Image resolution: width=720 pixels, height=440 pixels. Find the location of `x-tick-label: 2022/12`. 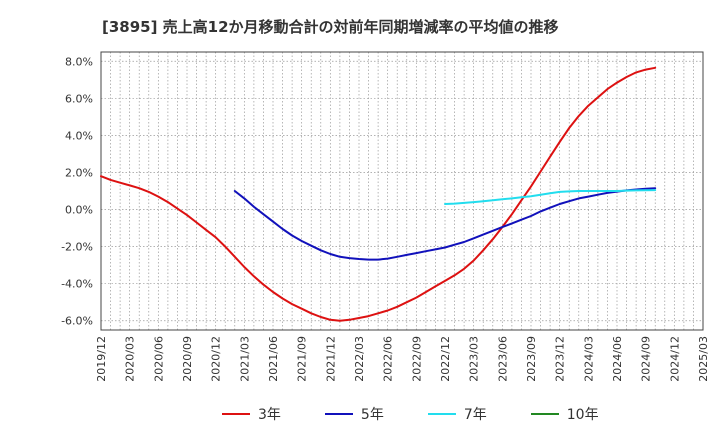

x-tick-label: 2022/12 is located at coordinates (445, 359).